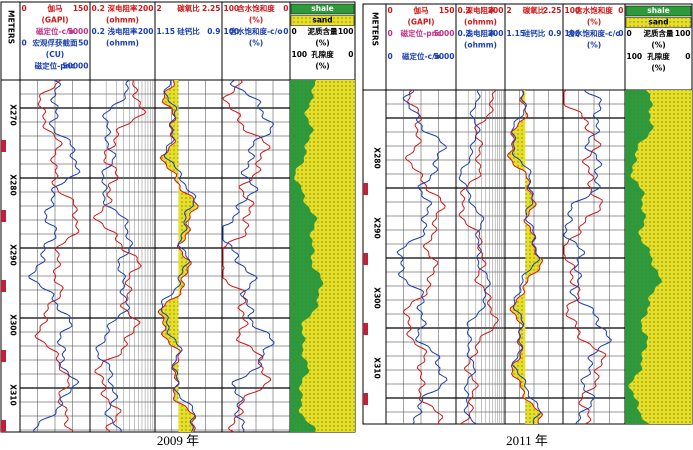  Describe the element at coordinates (594, 33) in the screenshot. I see `track-title: 含水饱和度-c/o` at that location.